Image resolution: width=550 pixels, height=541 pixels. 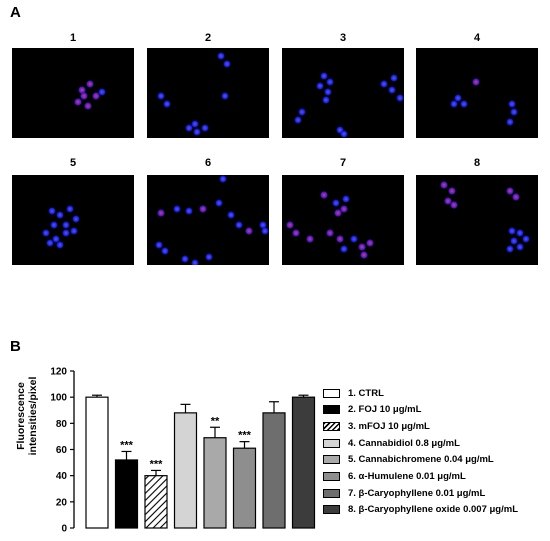 I want to click on micrograph-label-2: 2, so click(x=208, y=38).